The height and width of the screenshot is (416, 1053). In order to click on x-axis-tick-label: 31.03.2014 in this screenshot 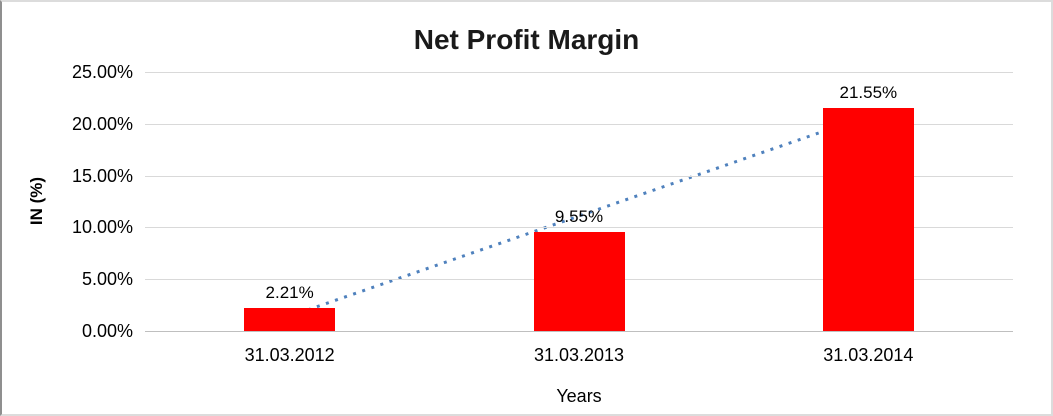, I will do `click(868, 355)`.